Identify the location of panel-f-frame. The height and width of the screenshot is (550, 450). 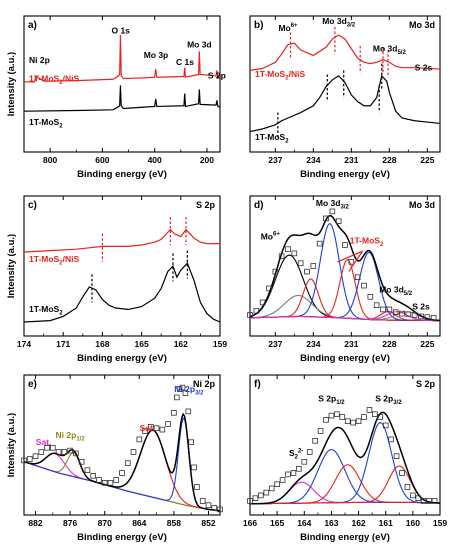
(345, 445).